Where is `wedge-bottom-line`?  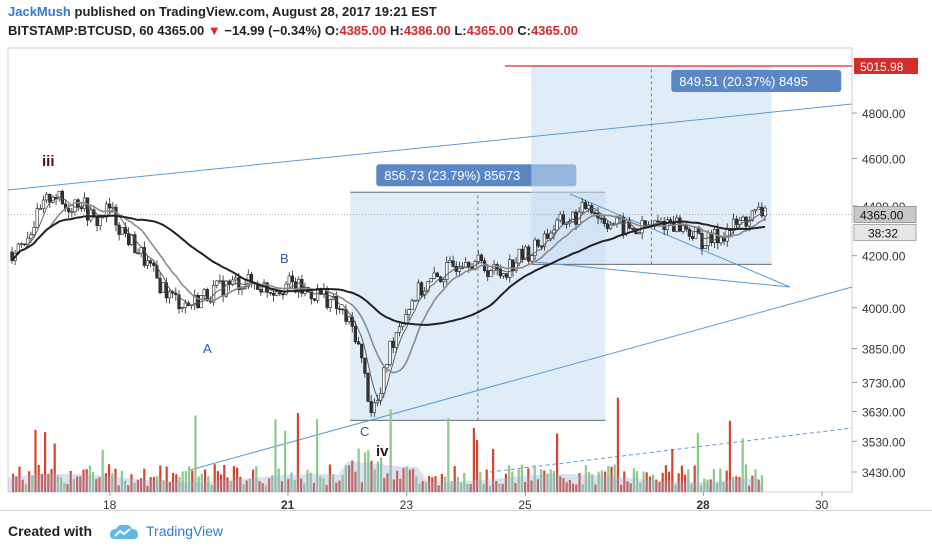
wedge-bottom-line is located at coordinates (662, 274).